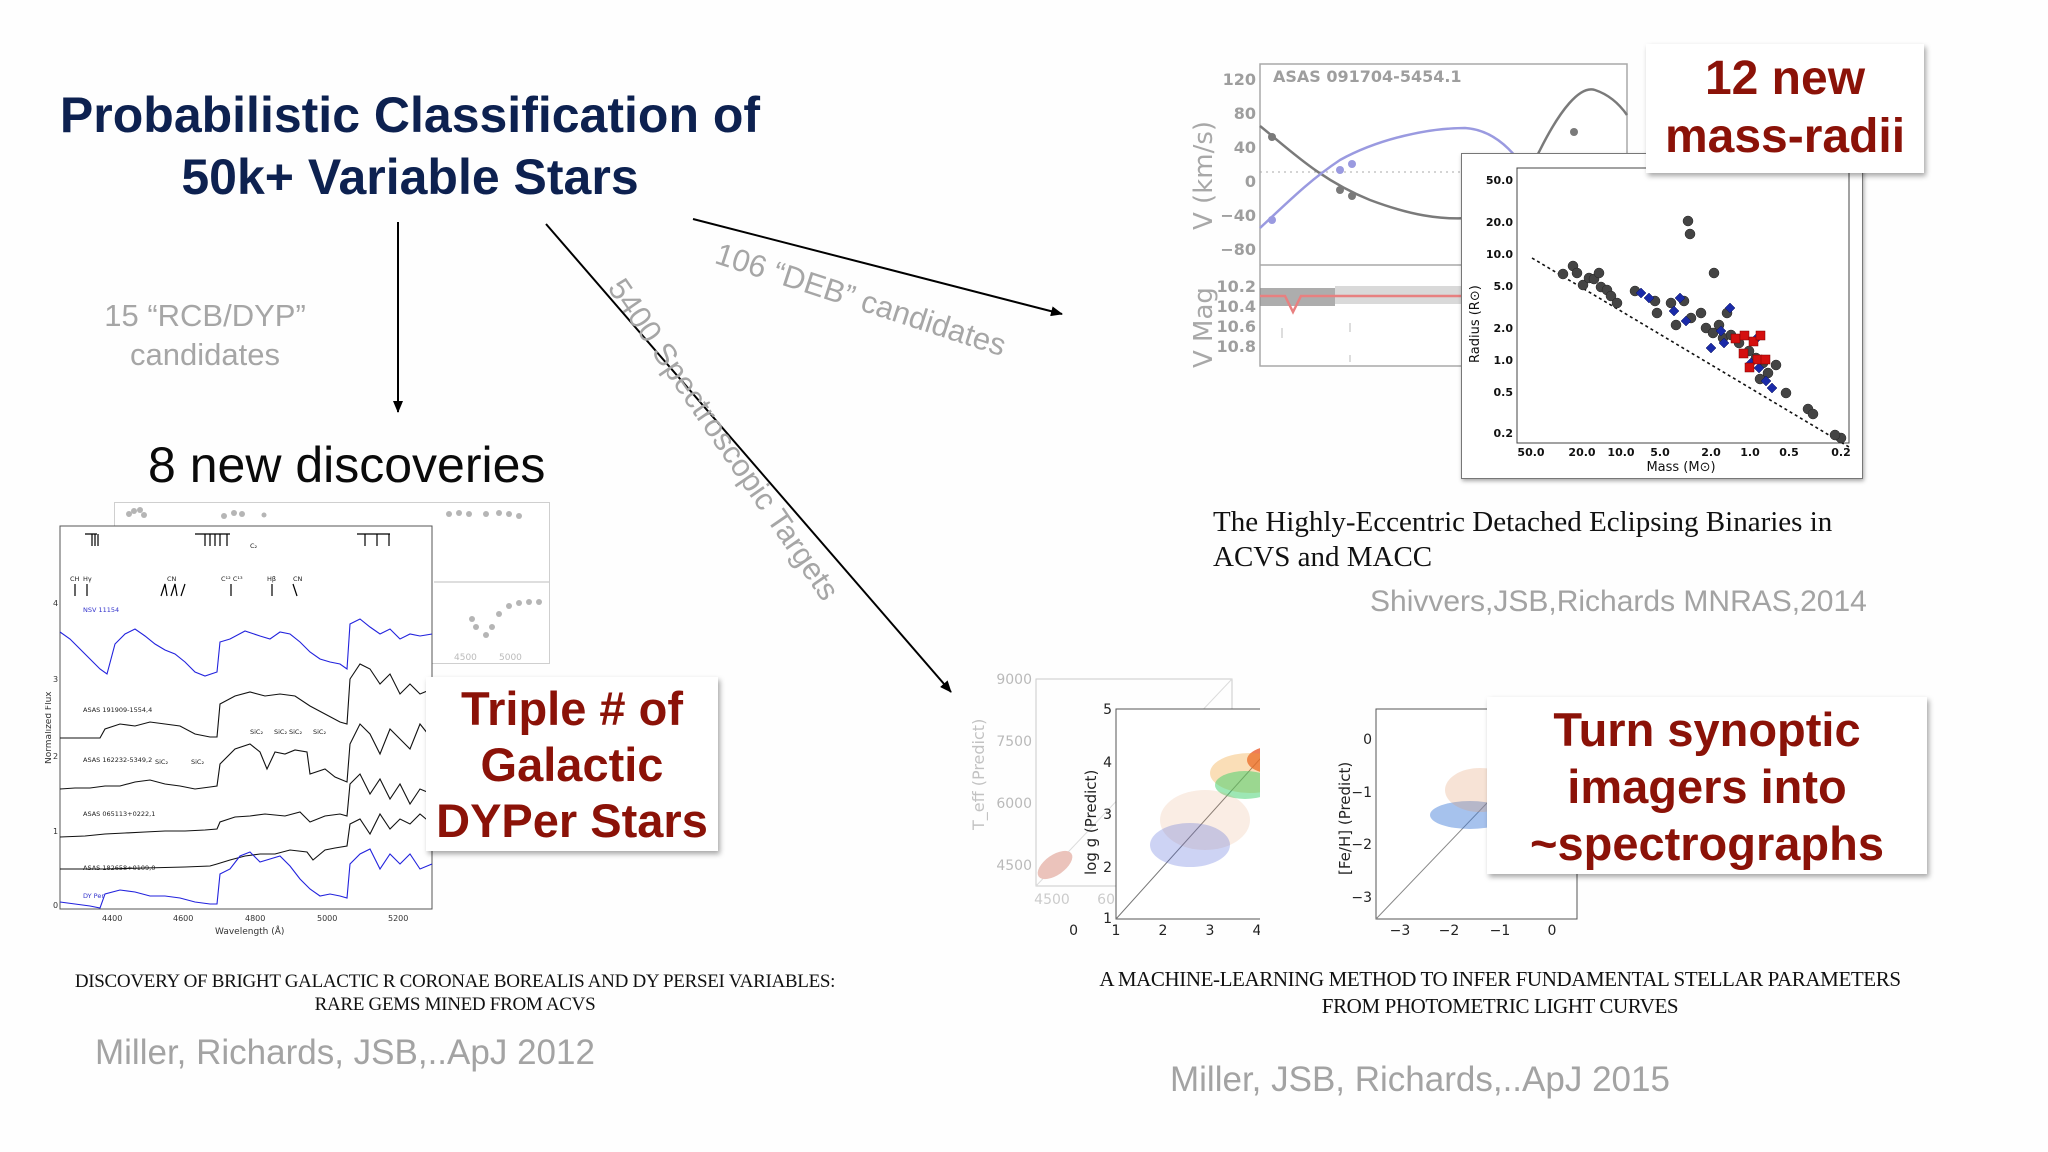 The height and width of the screenshot is (1152, 2048). What do you see at coordinates (1345, 818) in the screenshot?
I see `svg-text: [Fe/H] (Predict)` at bounding box center [1345, 818].